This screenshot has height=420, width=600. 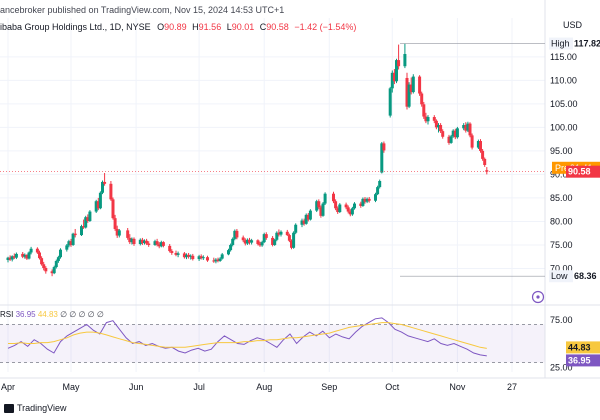 What do you see at coordinates (136, 387) in the screenshot?
I see `time-tick-label: Jun` at bounding box center [136, 387].